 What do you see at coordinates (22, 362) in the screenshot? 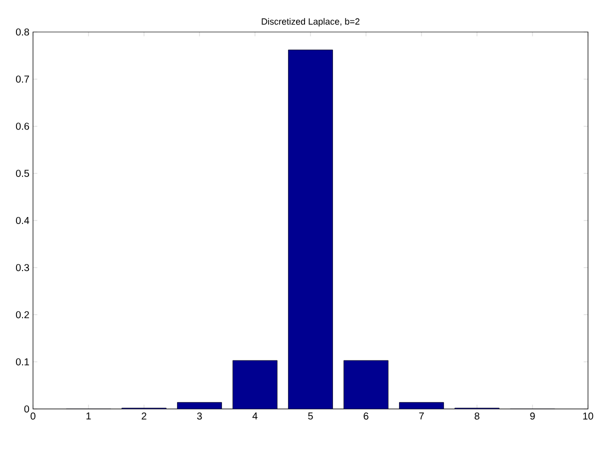
I see `y-tick-label: 0.1` at bounding box center [22, 362].